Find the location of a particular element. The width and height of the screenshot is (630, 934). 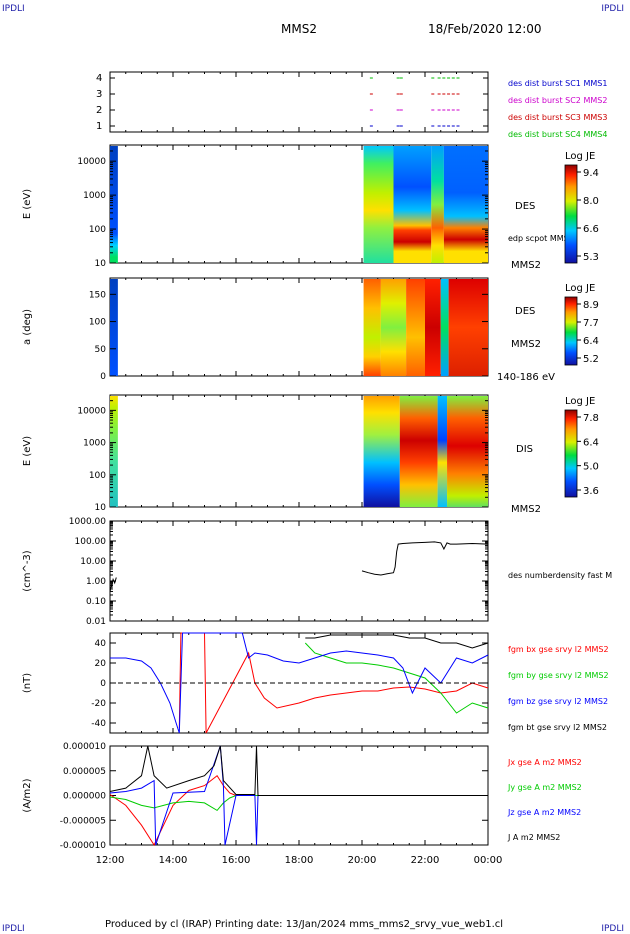

density-ylabel: (cm^-3) is located at coordinates (27, 570).